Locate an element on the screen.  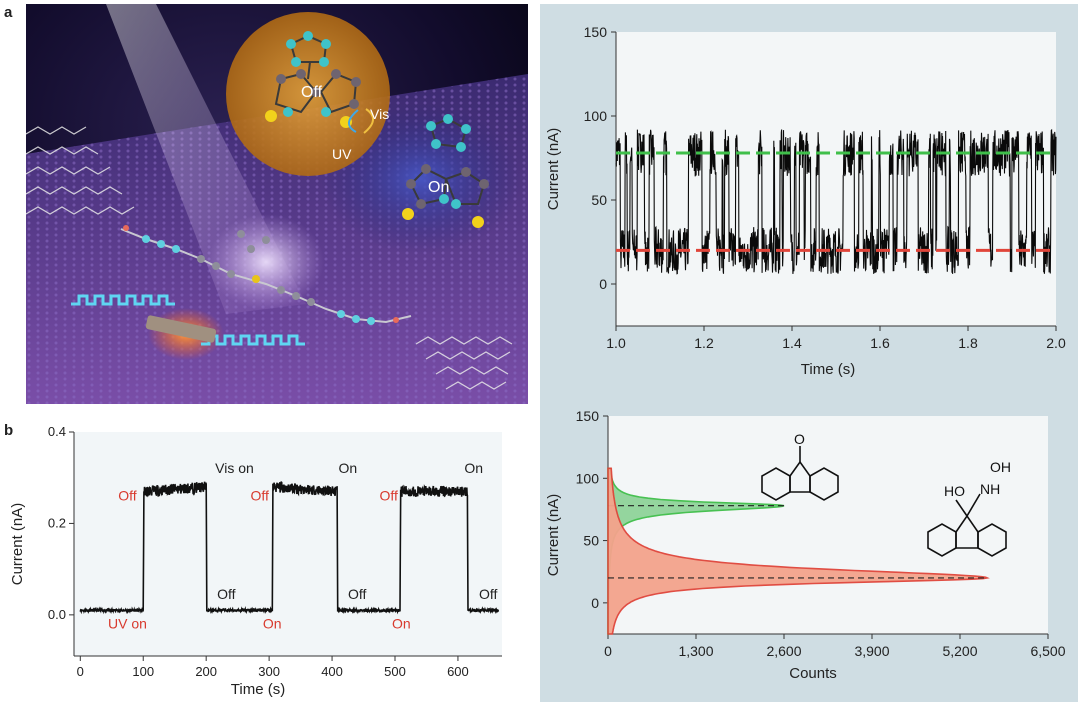
bottom-y-tick-label: 0 is located at coordinates (595, 603).